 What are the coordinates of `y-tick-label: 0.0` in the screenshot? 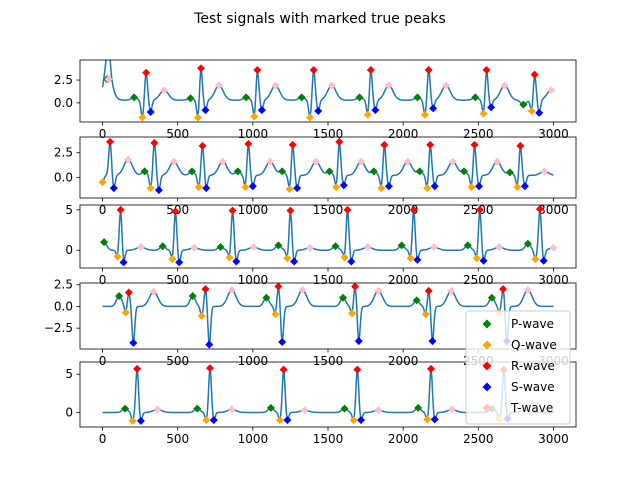 It's located at (63, 103).